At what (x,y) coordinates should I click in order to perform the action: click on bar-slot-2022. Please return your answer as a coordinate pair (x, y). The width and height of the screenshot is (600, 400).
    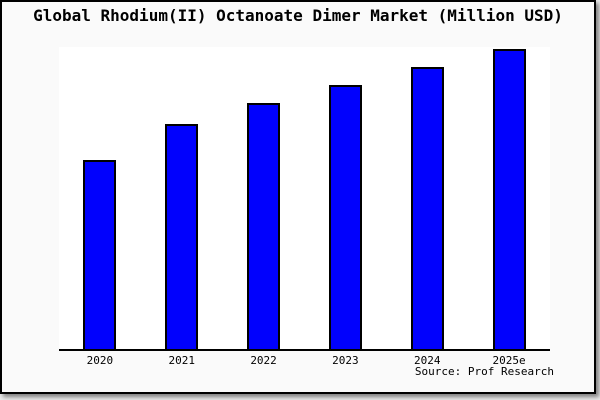
    Looking at the image, I should click on (264, 198).